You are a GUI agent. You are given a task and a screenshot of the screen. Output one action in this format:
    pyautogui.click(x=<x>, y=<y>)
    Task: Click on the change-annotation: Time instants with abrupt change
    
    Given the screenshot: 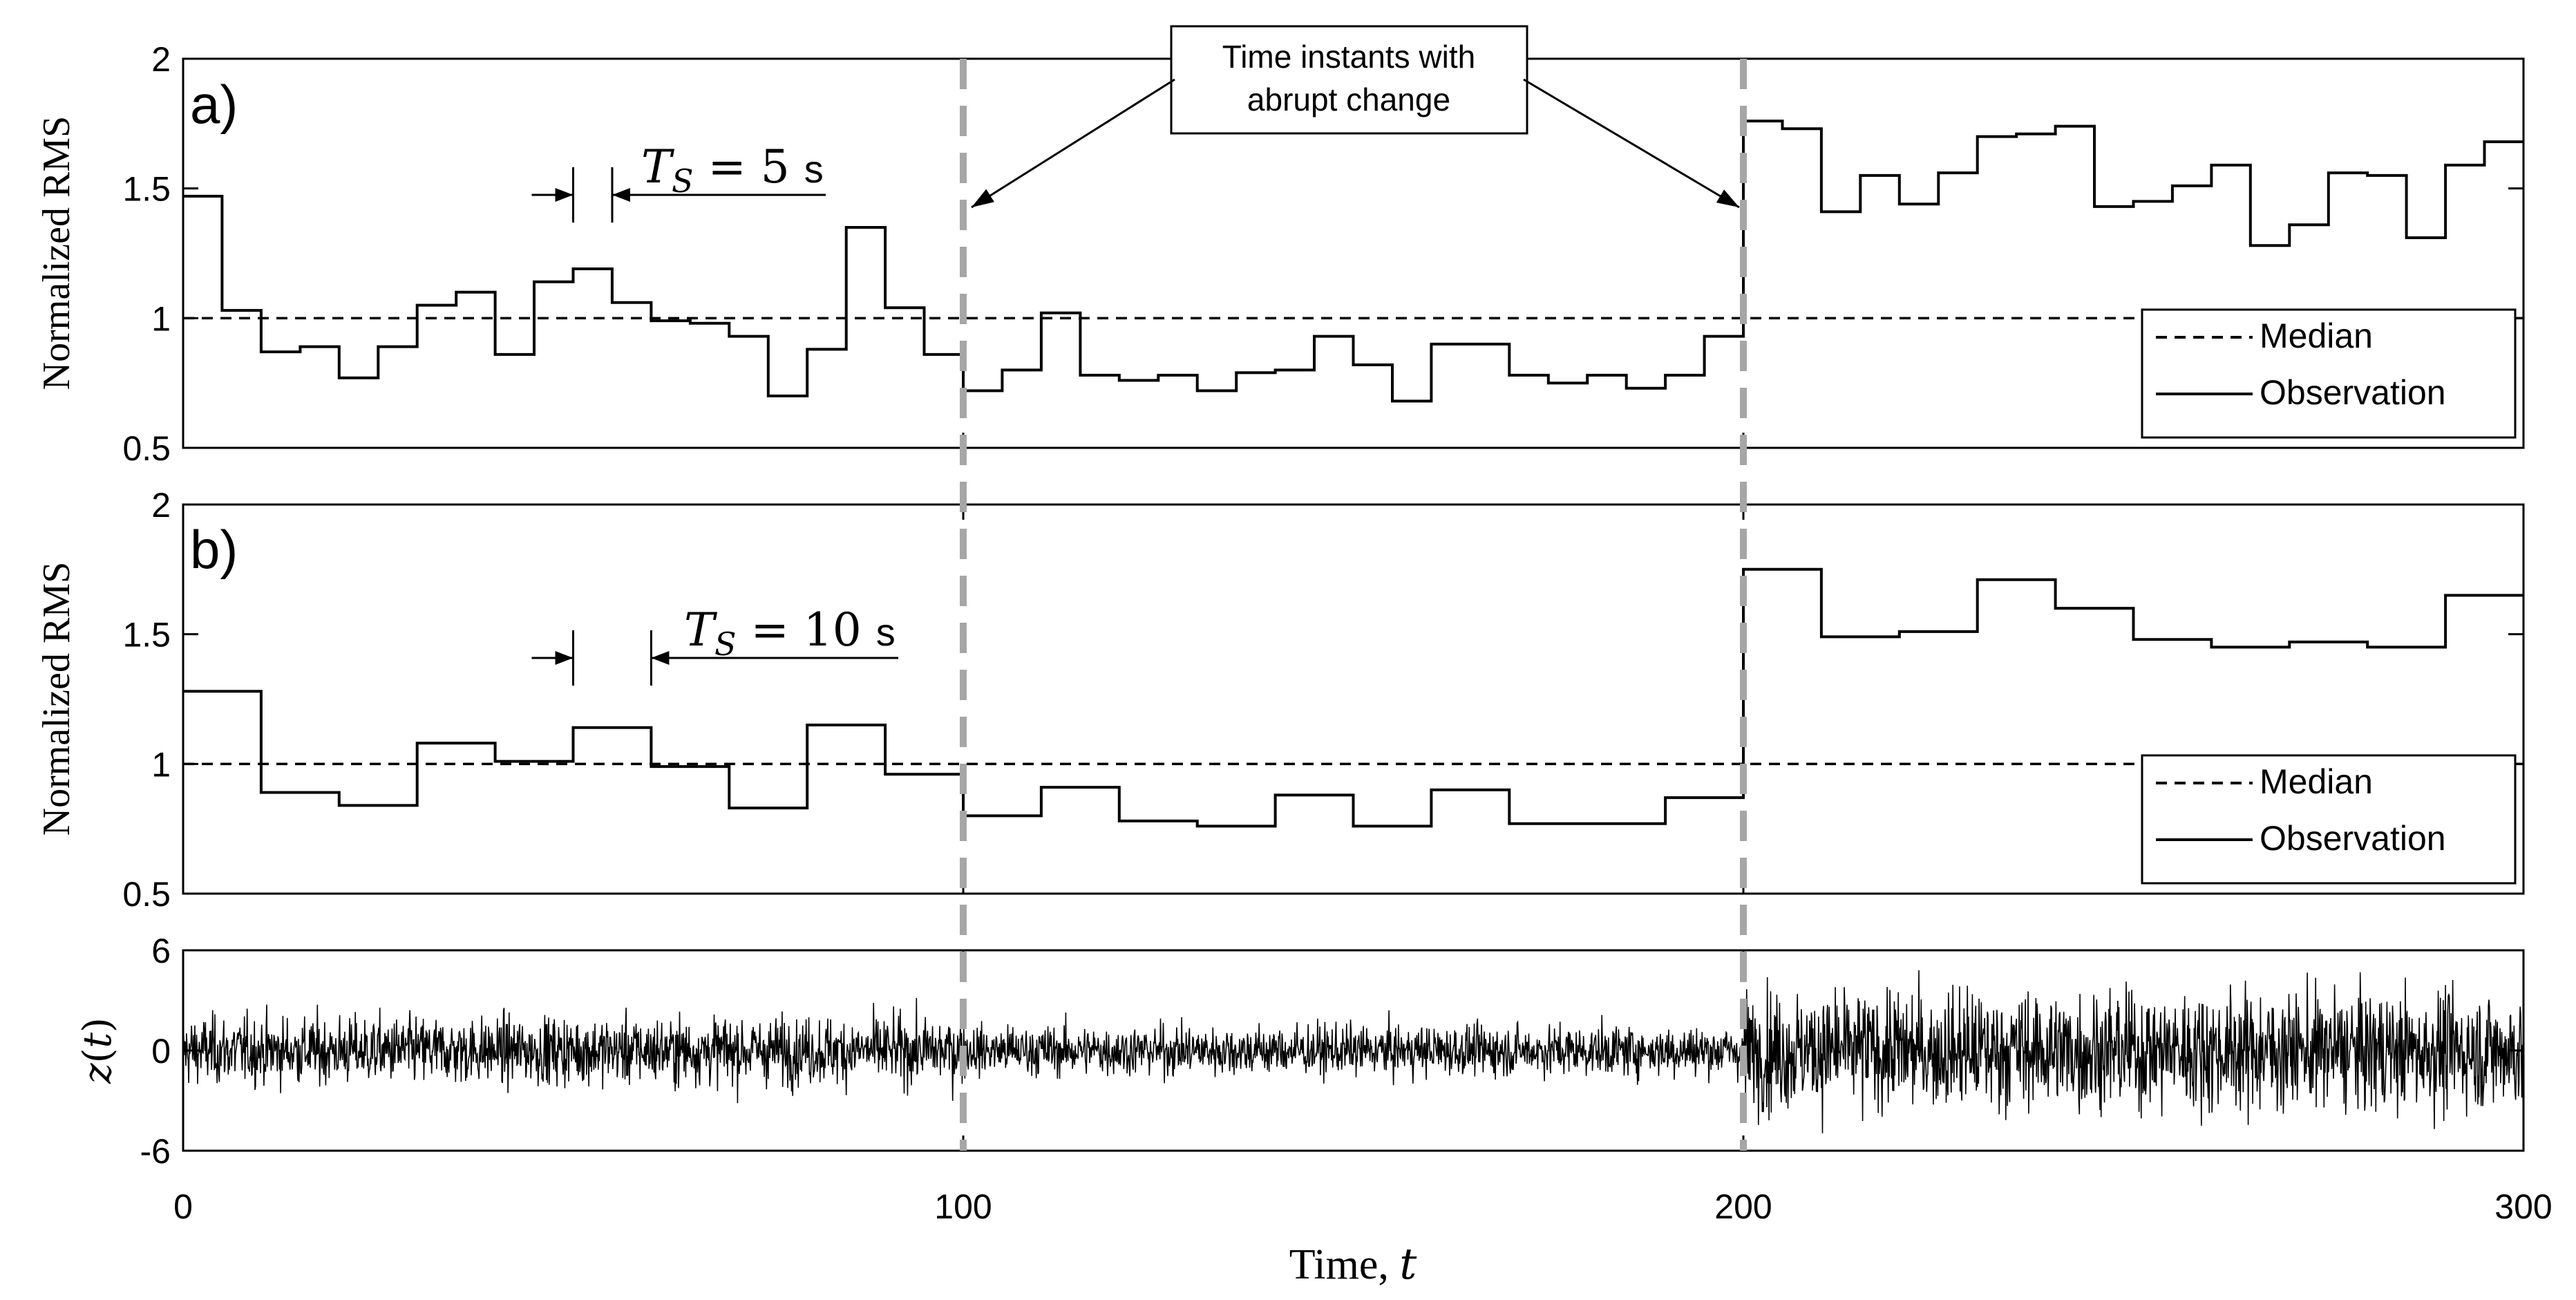 What is the action you would take?
    pyautogui.click(x=1355, y=117)
    